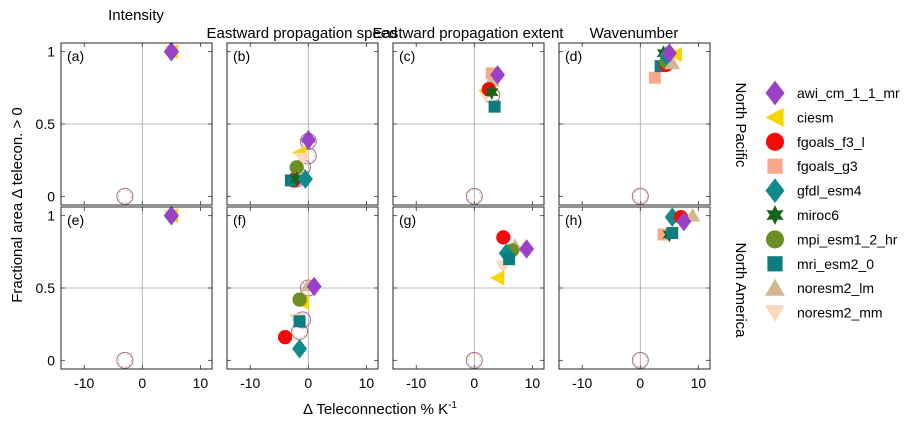  What do you see at coordinates (573, 56) in the screenshot?
I see `panel-label: (d)` at bounding box center [573, 56].